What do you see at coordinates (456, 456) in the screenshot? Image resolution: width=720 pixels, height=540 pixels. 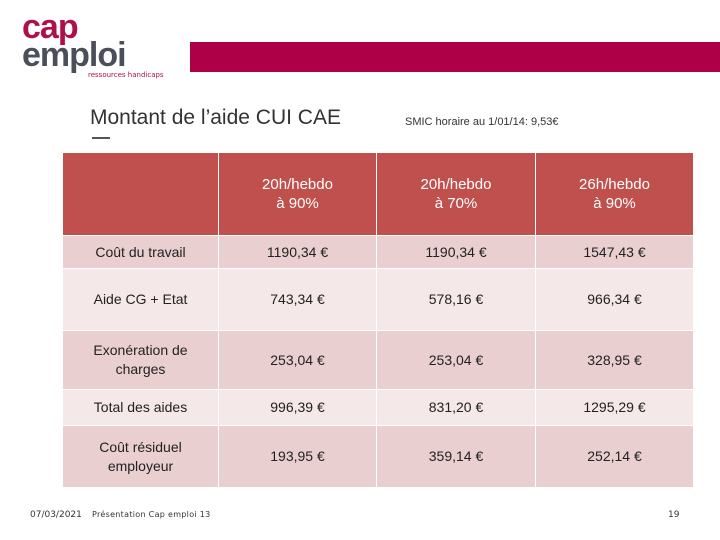 I see `table-cell: 359,14 €` at bounding box center [456, 456].